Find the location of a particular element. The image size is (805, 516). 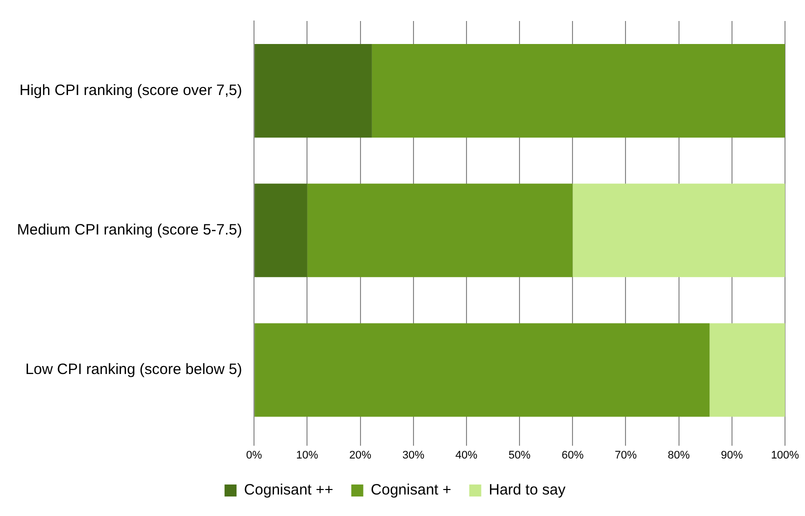

x-tick-label: 70% is located at coordinates (625, 455).